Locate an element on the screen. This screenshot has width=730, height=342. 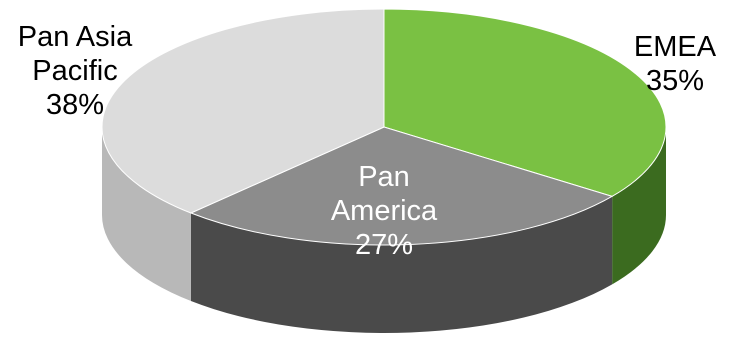
pie-label-line: Pan Asia is located at coordinates (75, 37).